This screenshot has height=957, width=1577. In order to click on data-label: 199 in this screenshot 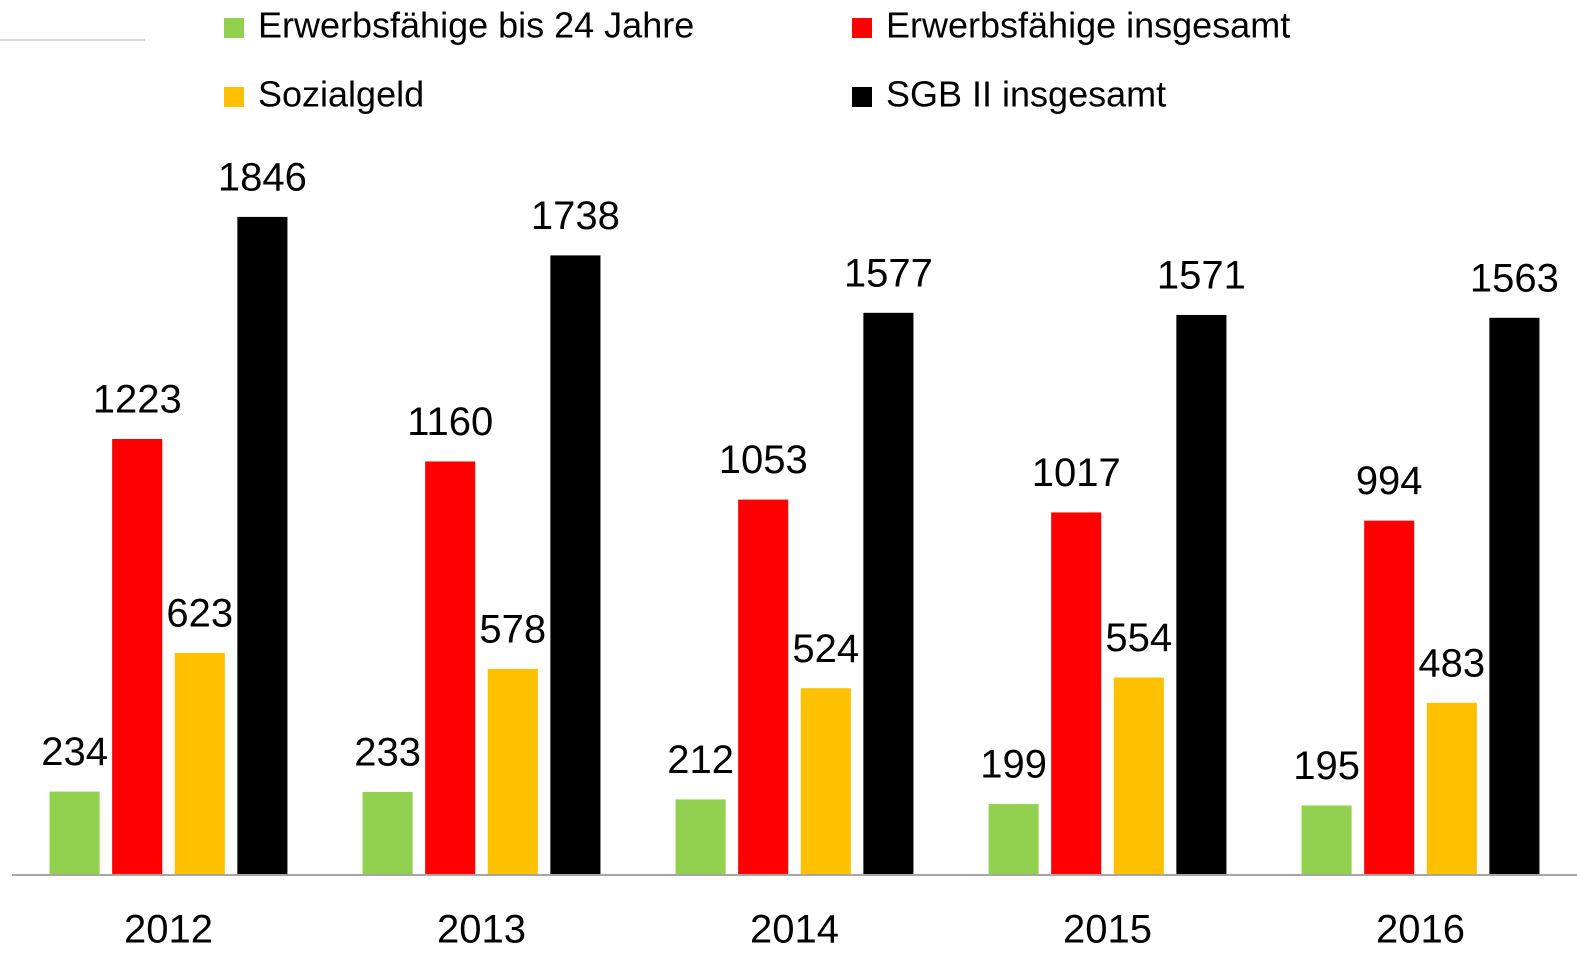, I will do `click(1013, 765)`.